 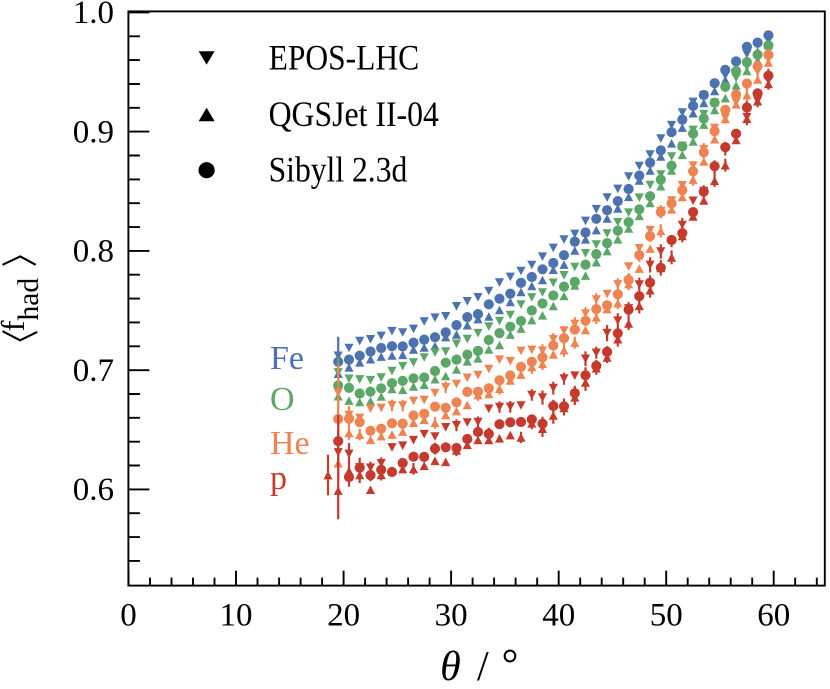 What do you see at coordinates (773, 616) in the screenshot?
I see `svg-text: 60` at bounding box center [773, 616].